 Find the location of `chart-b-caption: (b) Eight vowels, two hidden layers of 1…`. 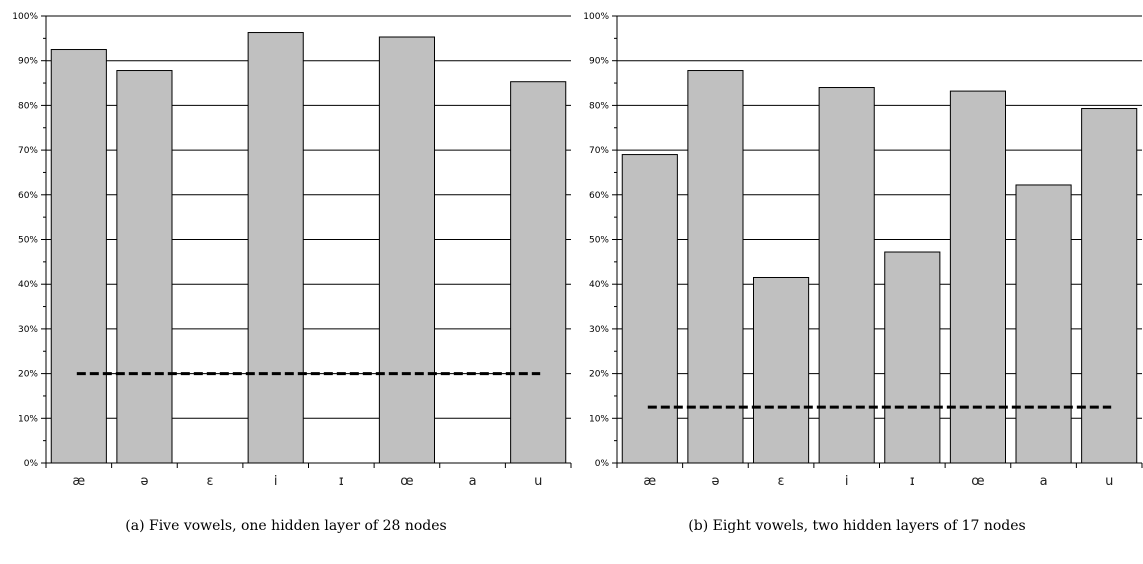

chart-b-caption: (b) Eight vowels, two hidden layers of 1… is located at coordinates (857, 526).